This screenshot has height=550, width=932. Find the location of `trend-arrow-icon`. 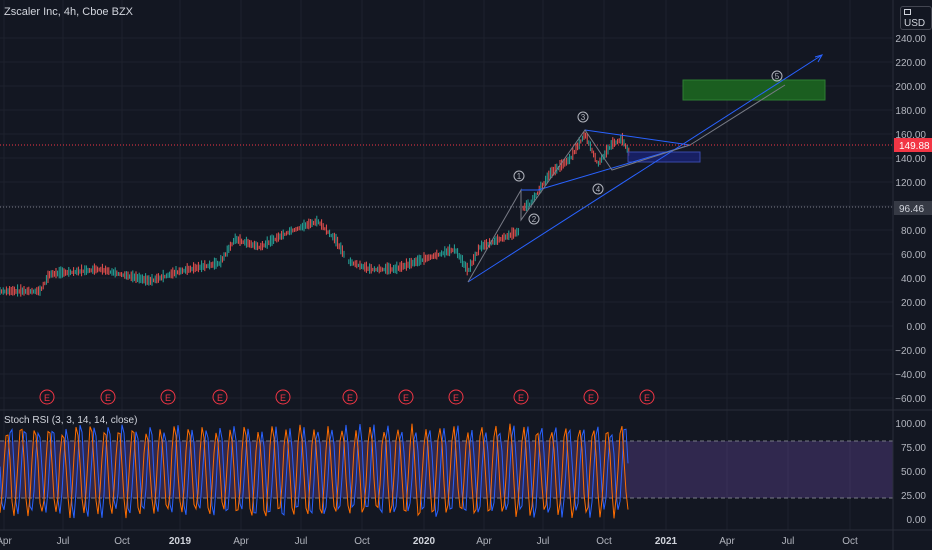

trend-arrow-icon is located at coordinates (819, 58).